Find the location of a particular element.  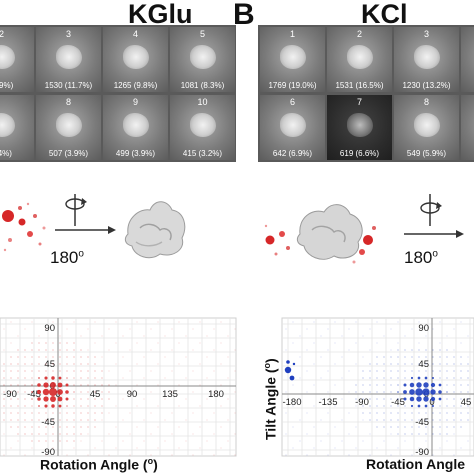

x-tick-label: -135 is located at coordinates (327, 402).